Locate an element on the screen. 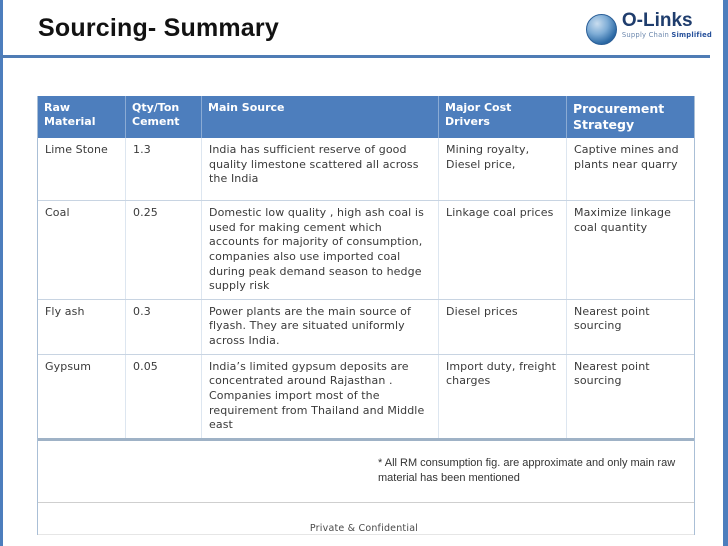 The width and height of the screenshot is (728, 546). o-links-logo: O-Links Supply Chain Simplified is located at coordinates (648, 28).